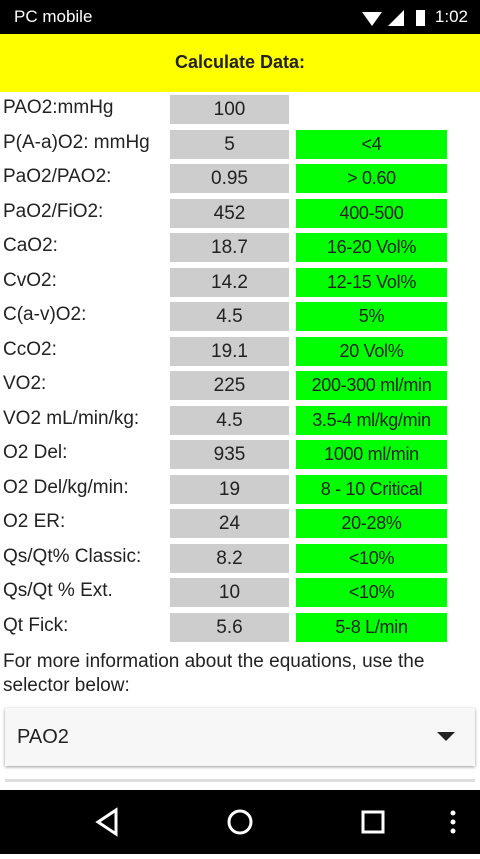 The height and width of the screenshot is (859, 480). I want to click on table-row: Qt Fick: 5.6 5-8 L/min, so click(240, 627).